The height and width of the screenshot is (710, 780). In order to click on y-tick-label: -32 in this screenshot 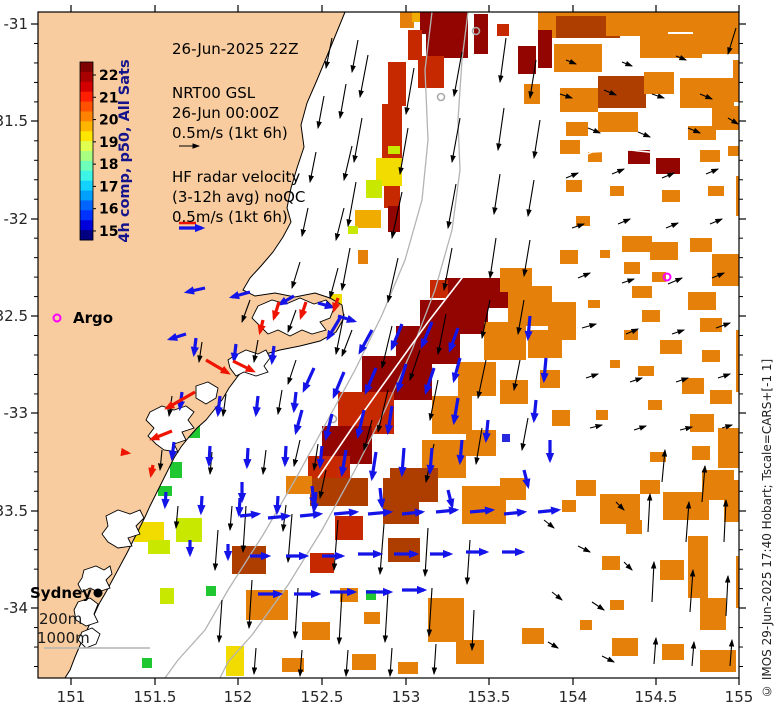, I will do `click(16, 219)`.